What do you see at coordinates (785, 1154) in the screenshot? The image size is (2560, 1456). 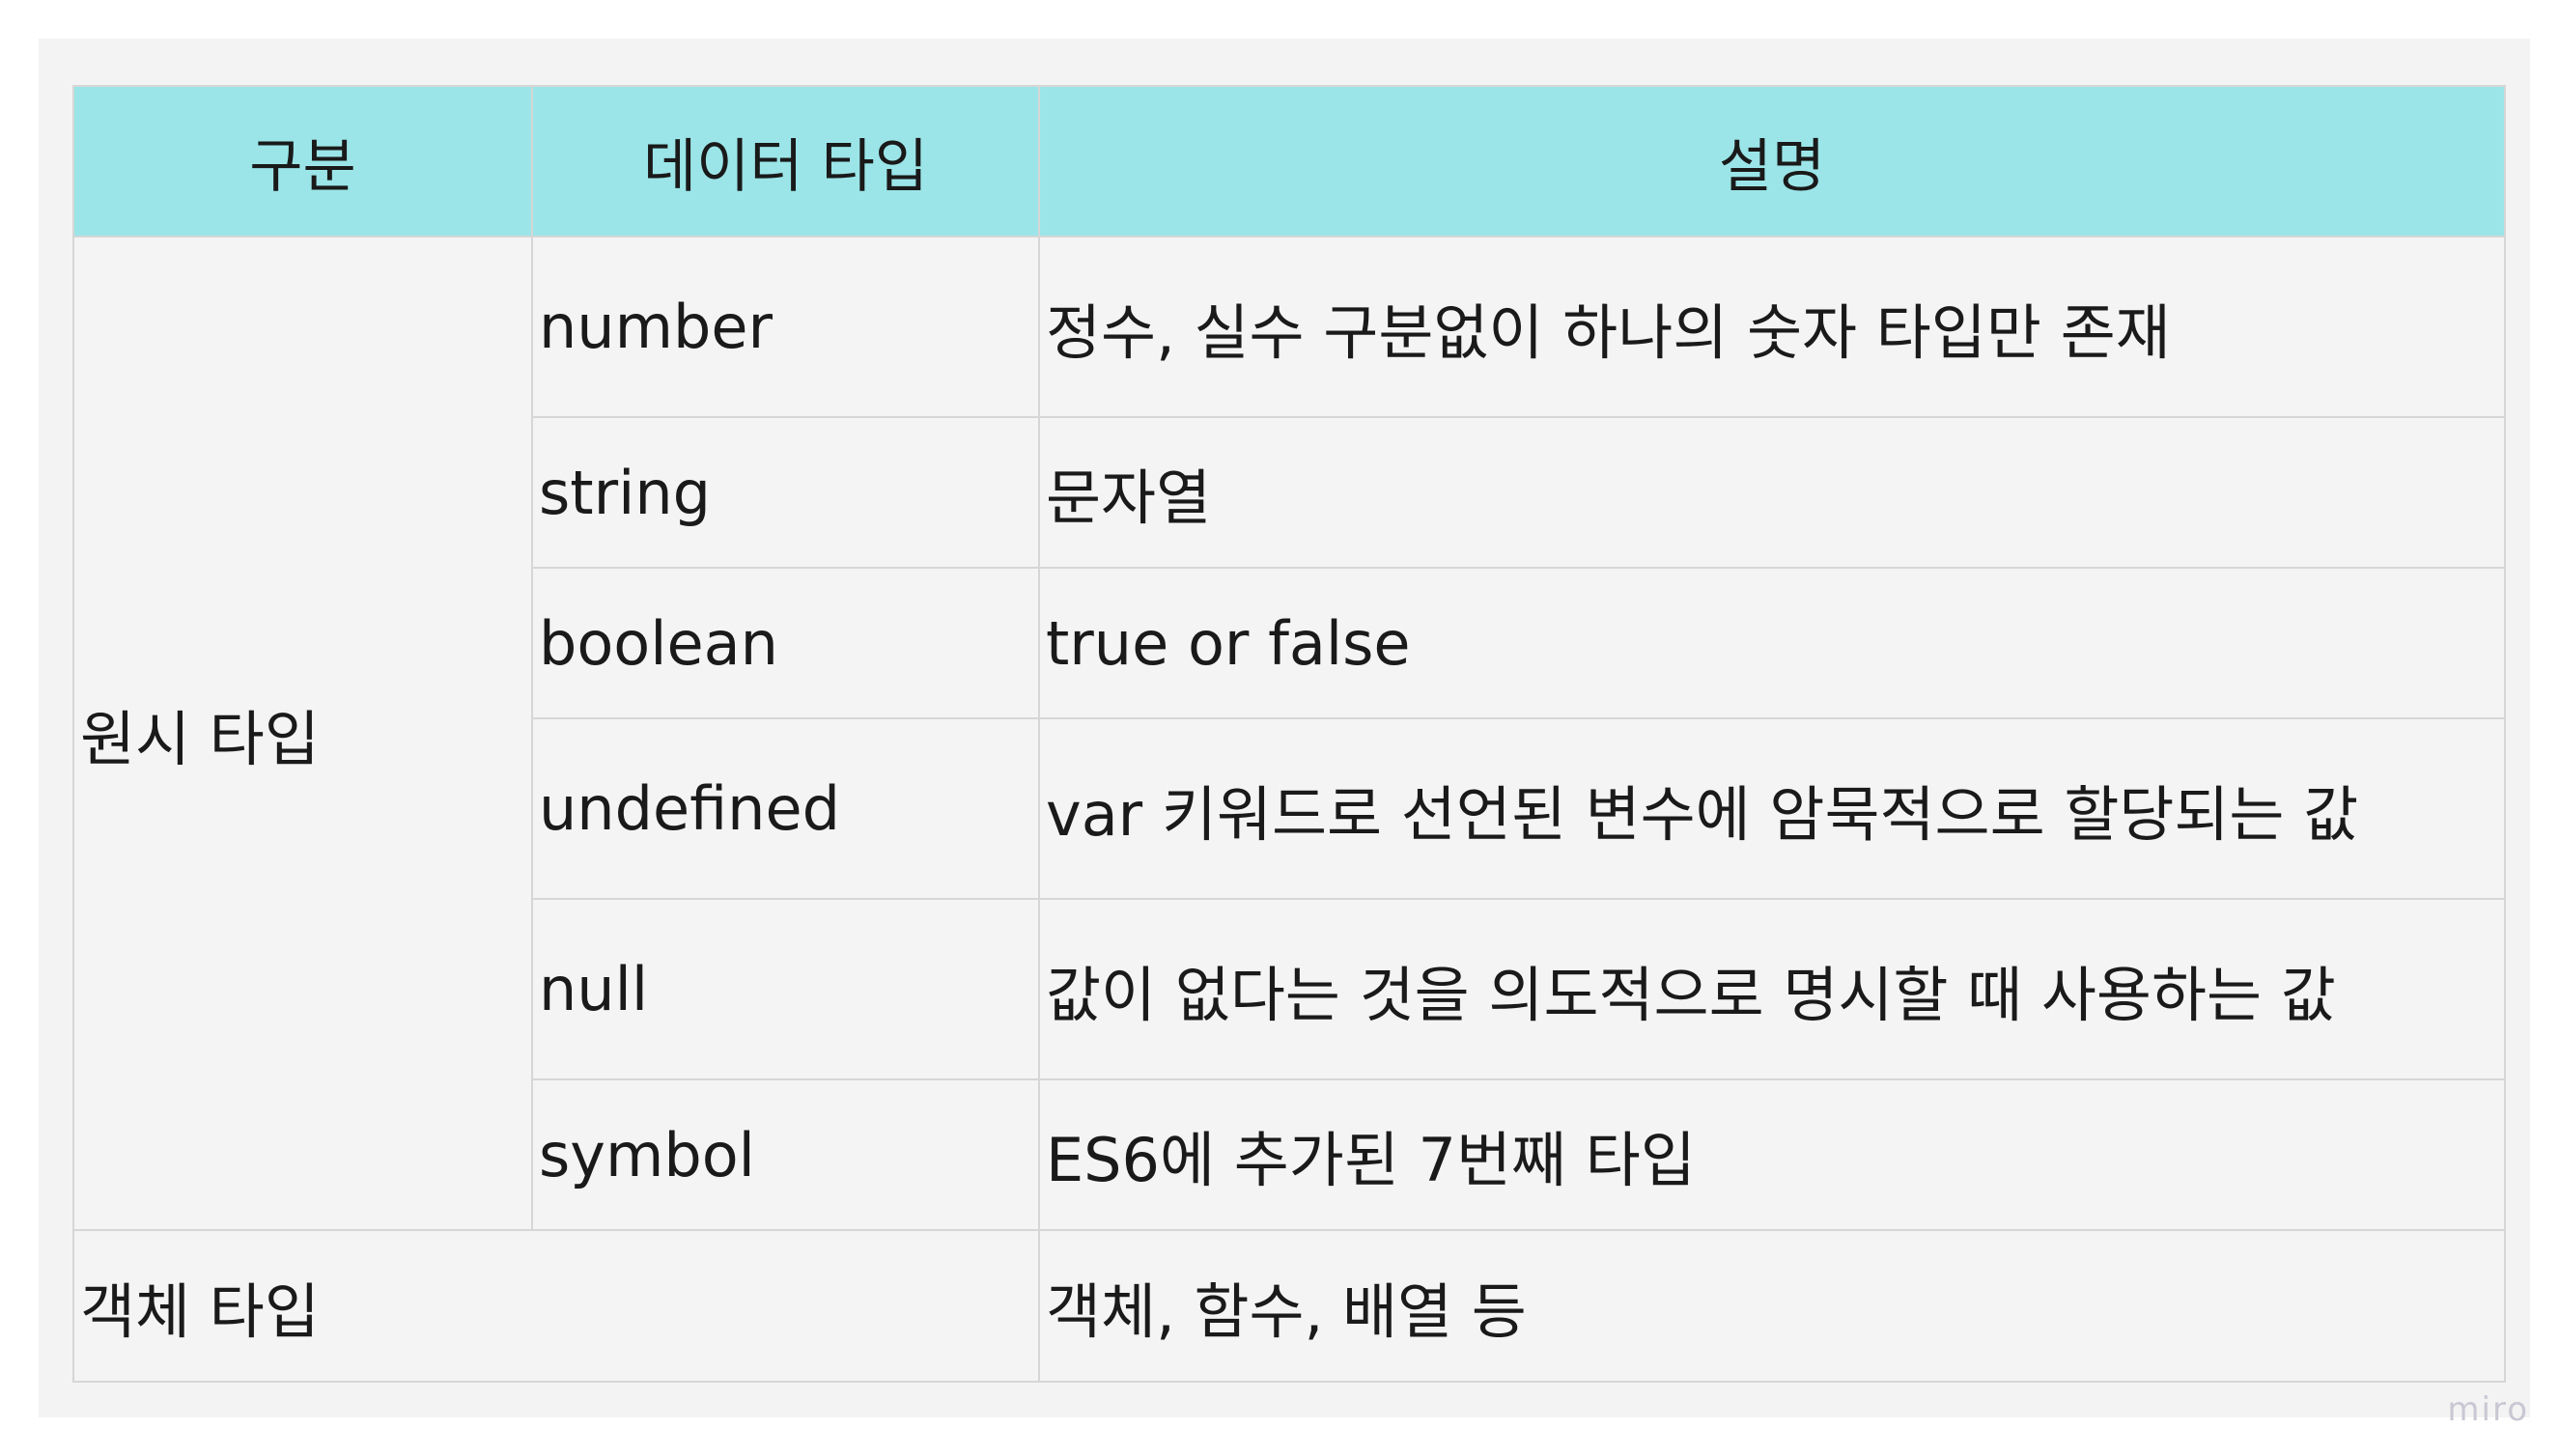 I see `type-cell: symbol` at bounding box center [785, 1154].